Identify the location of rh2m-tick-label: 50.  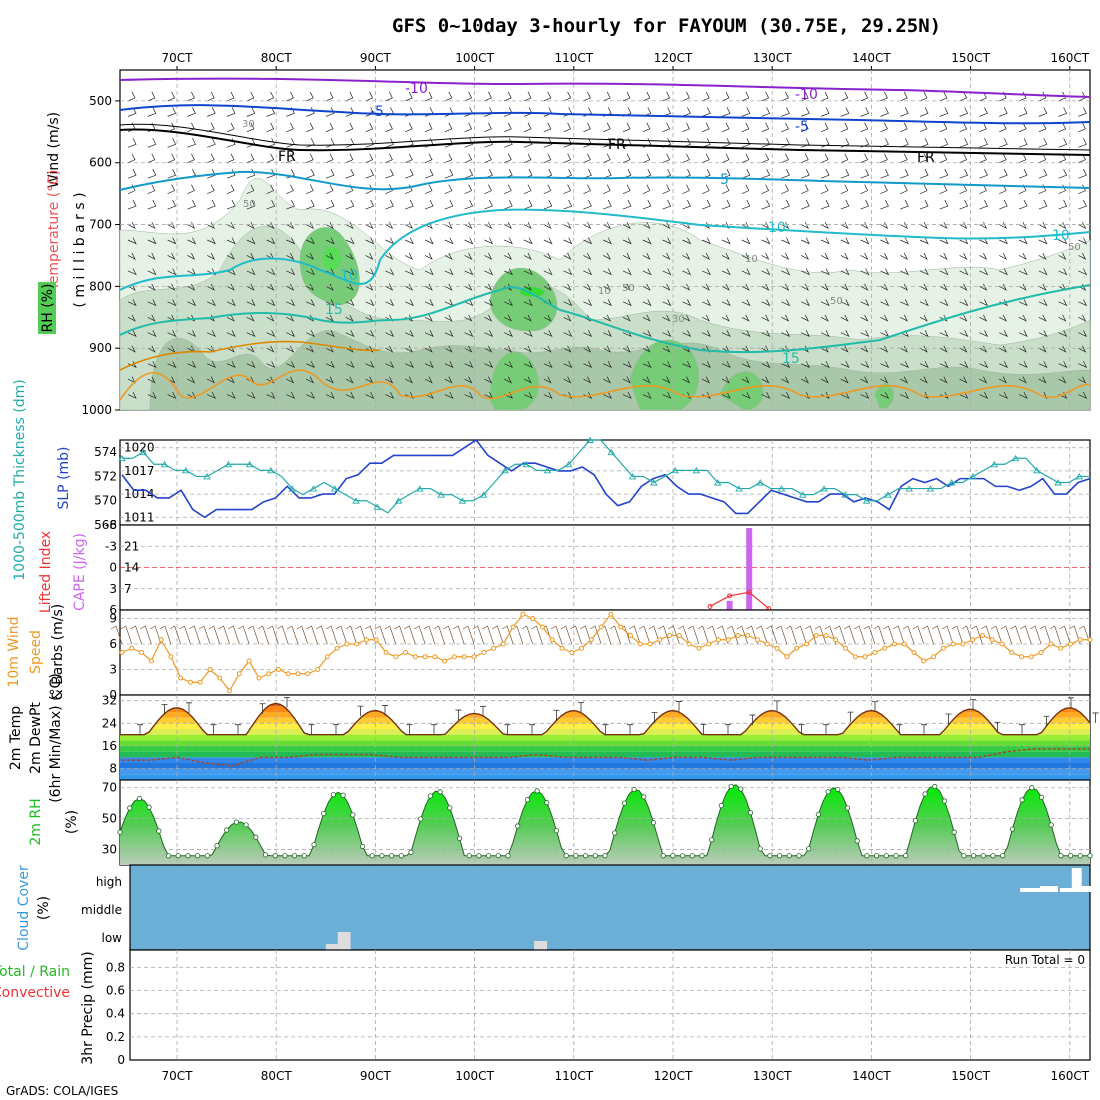
(109, 819).